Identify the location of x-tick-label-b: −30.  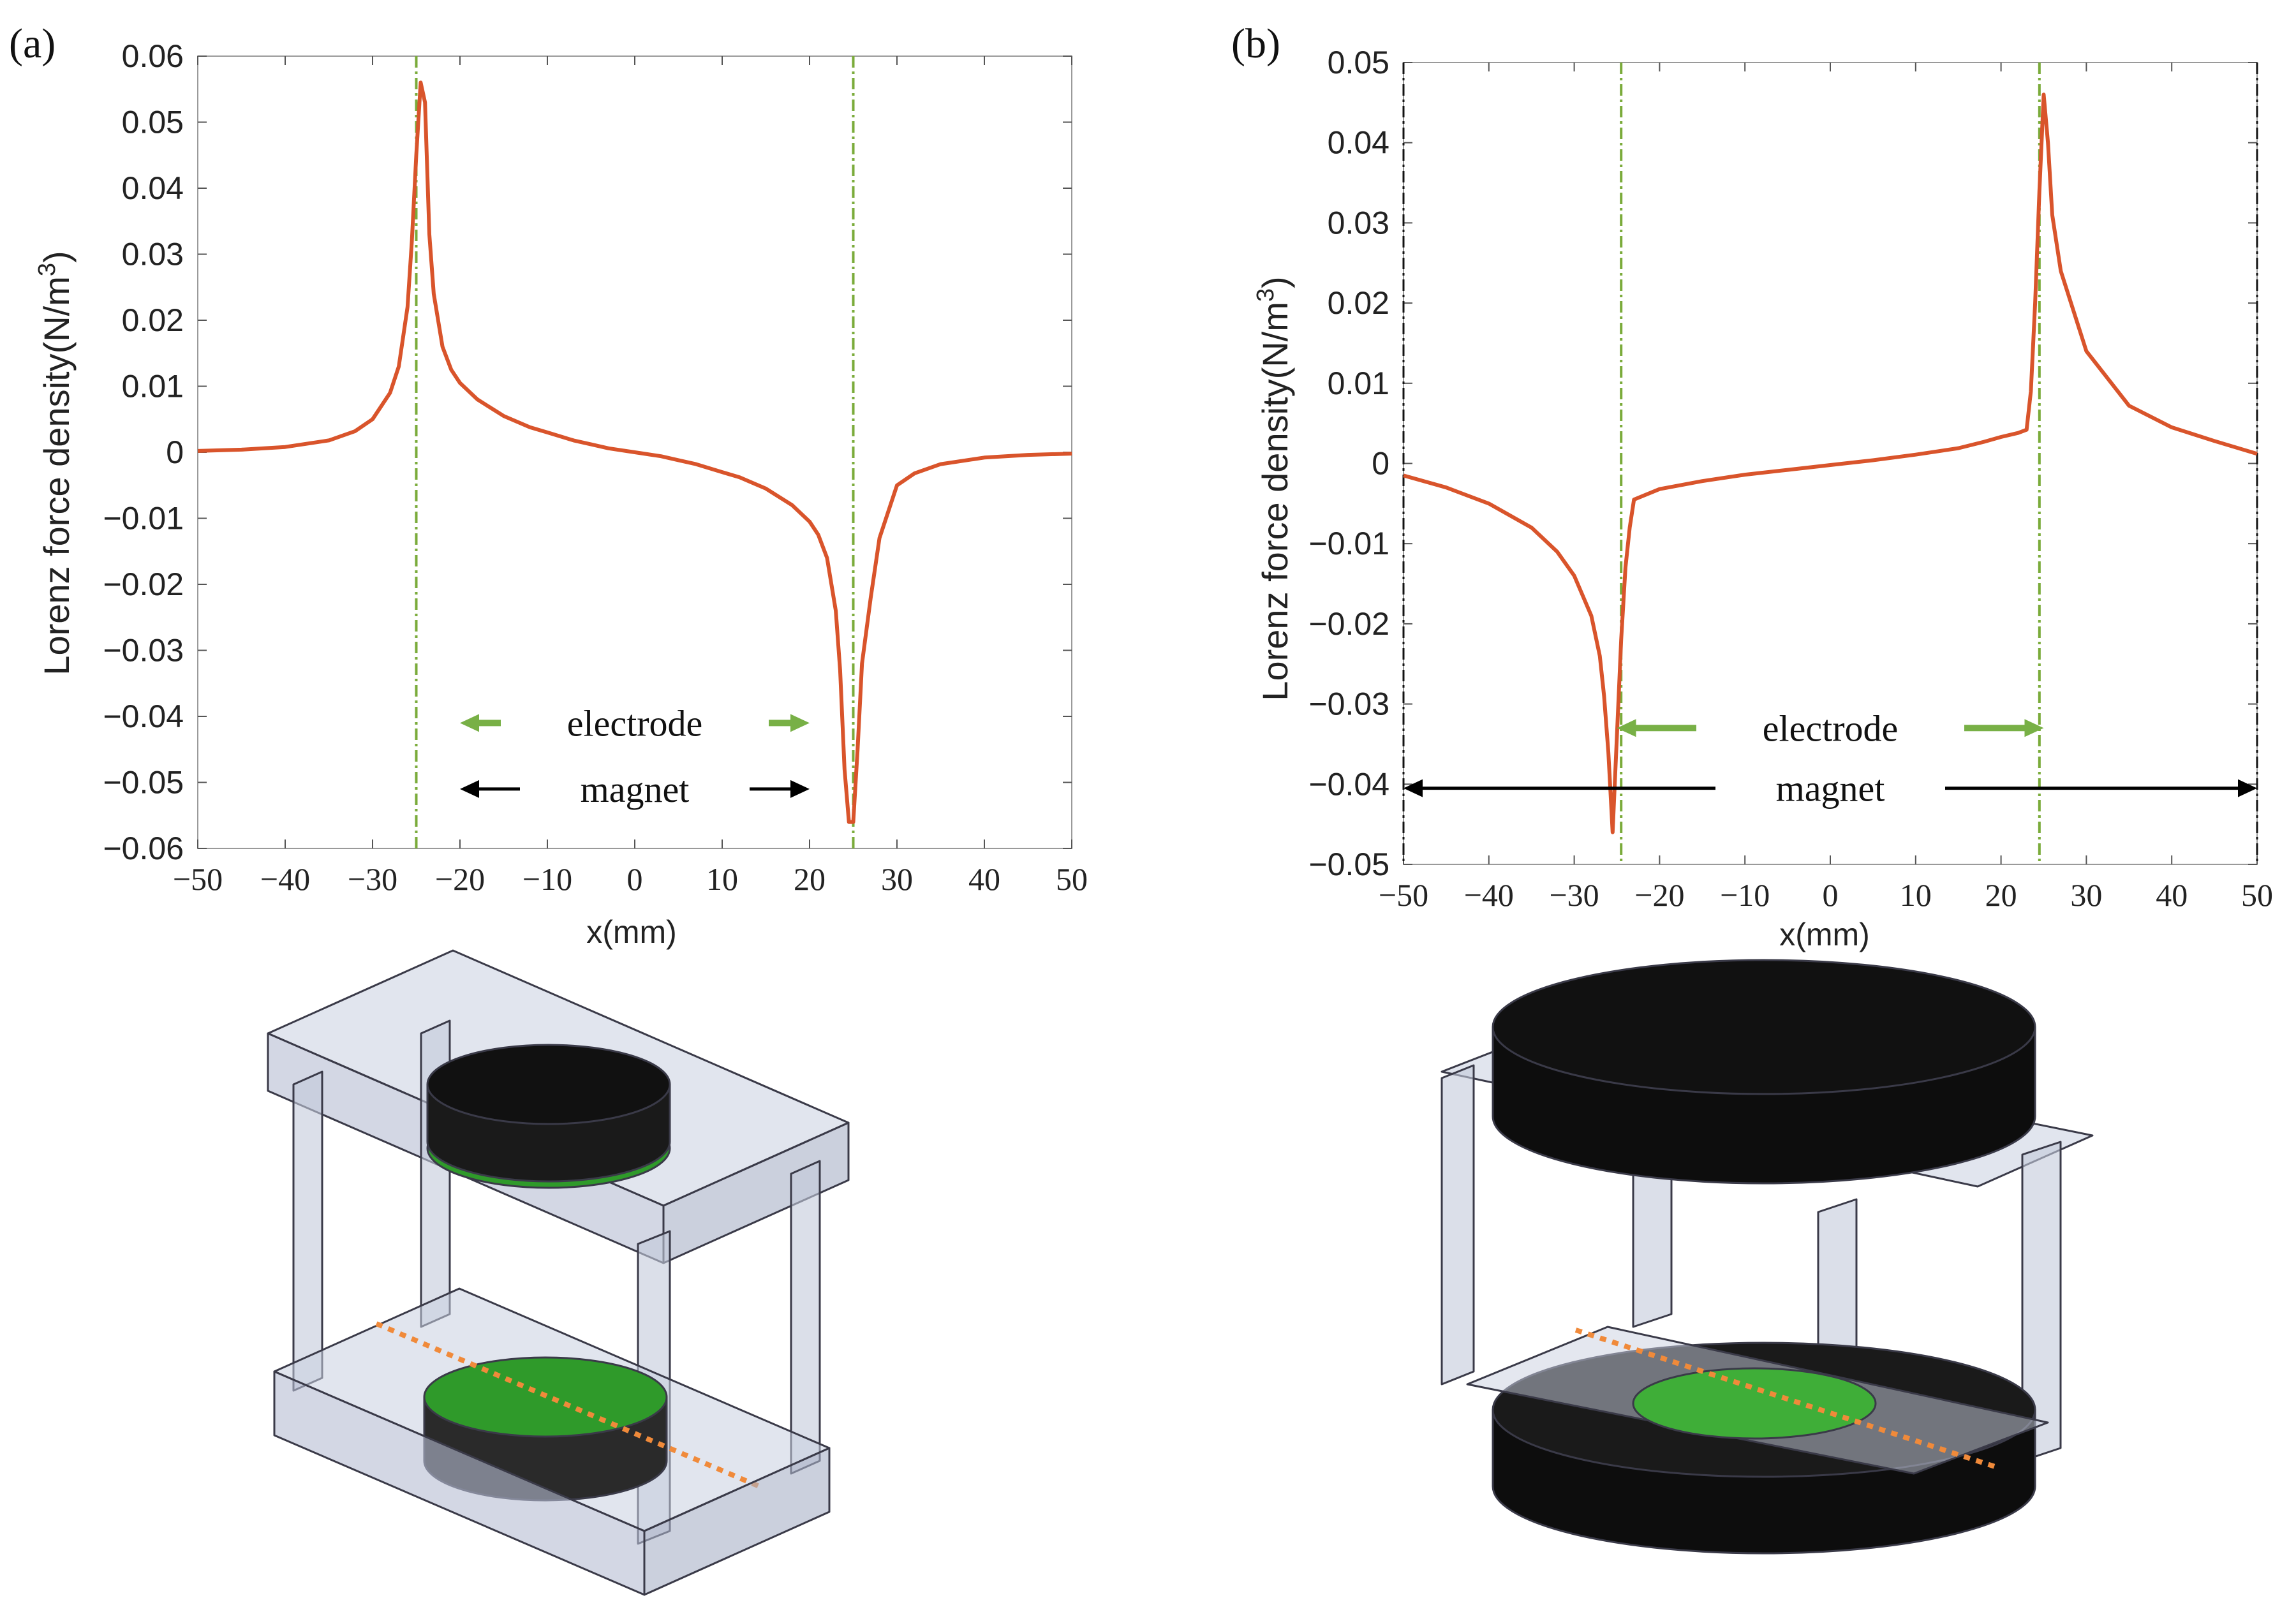
(1574, 895).